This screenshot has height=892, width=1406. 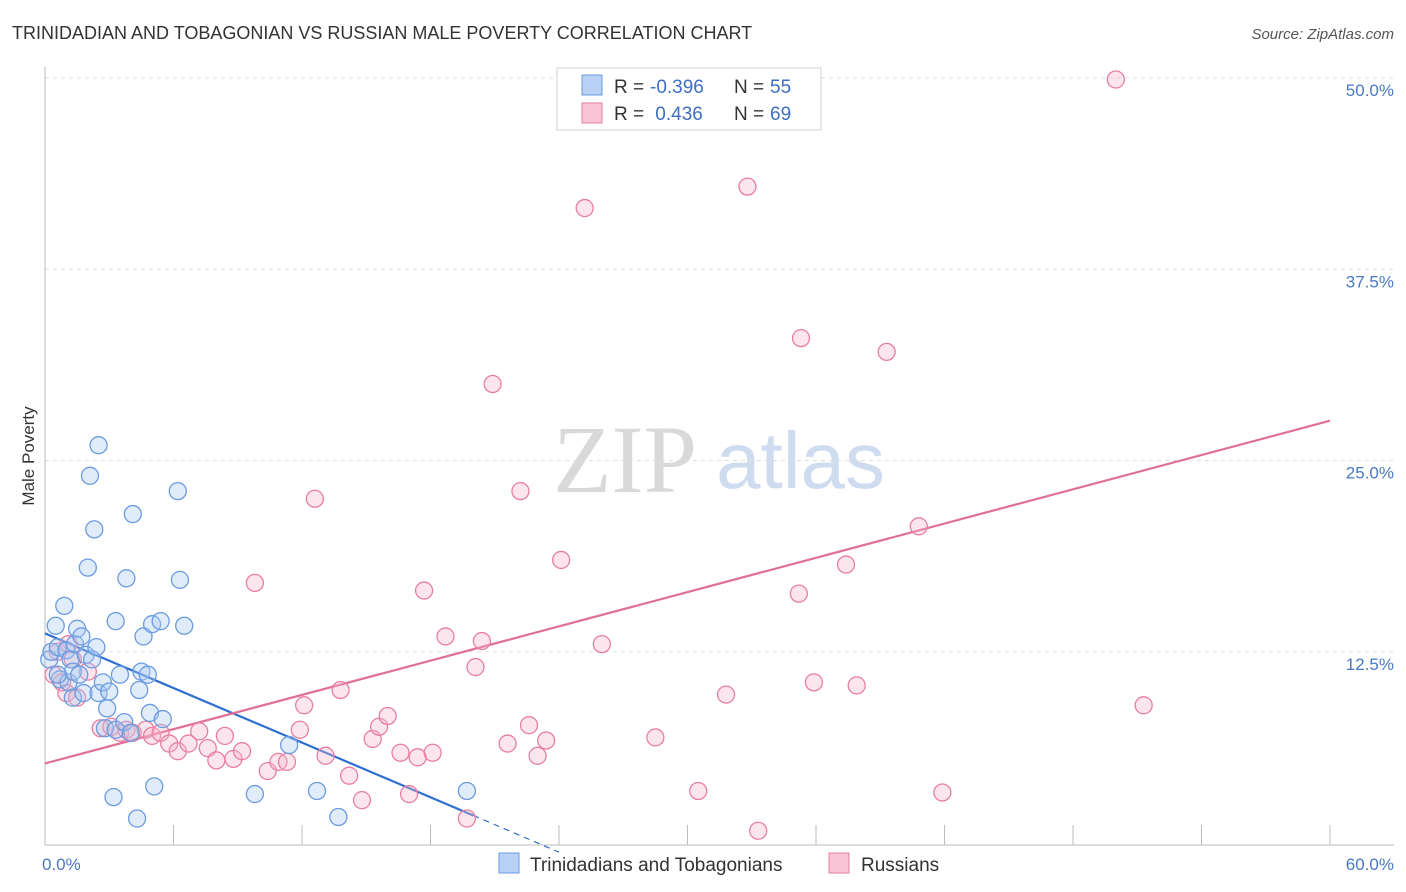 I want to click on series-legend-label-russian: Russians, so click(x=900, y=865).